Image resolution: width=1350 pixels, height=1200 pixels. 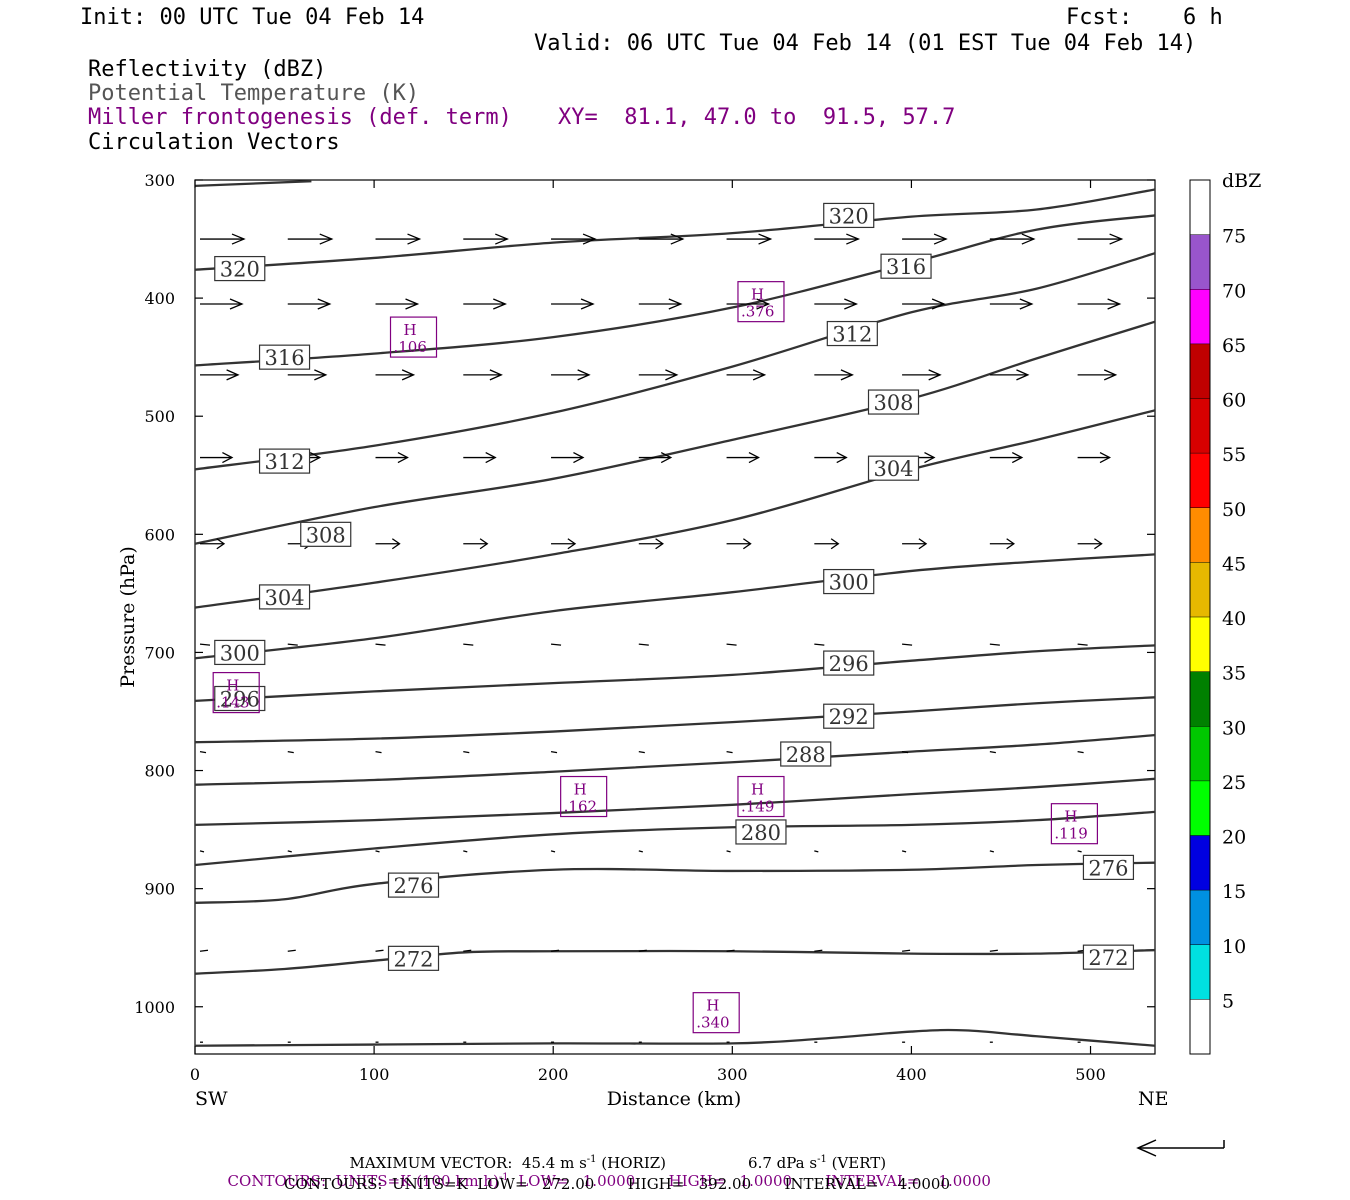 What do you see at coordinates (712, 1023) in the screenshot?
I see `frontogenesis-max-value: .340` at bounding box center [712, 1023].